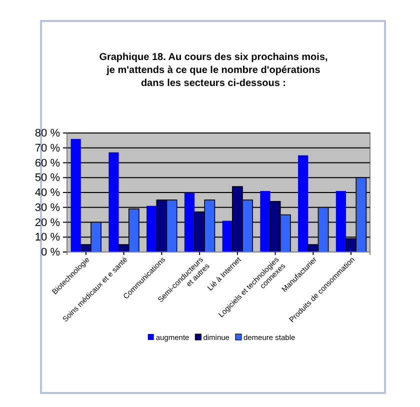 The image size is (420, 407). Describe the element at coordinates (47, 238) in the screenshot. I see `y-tick-label: 10 %` at that location.